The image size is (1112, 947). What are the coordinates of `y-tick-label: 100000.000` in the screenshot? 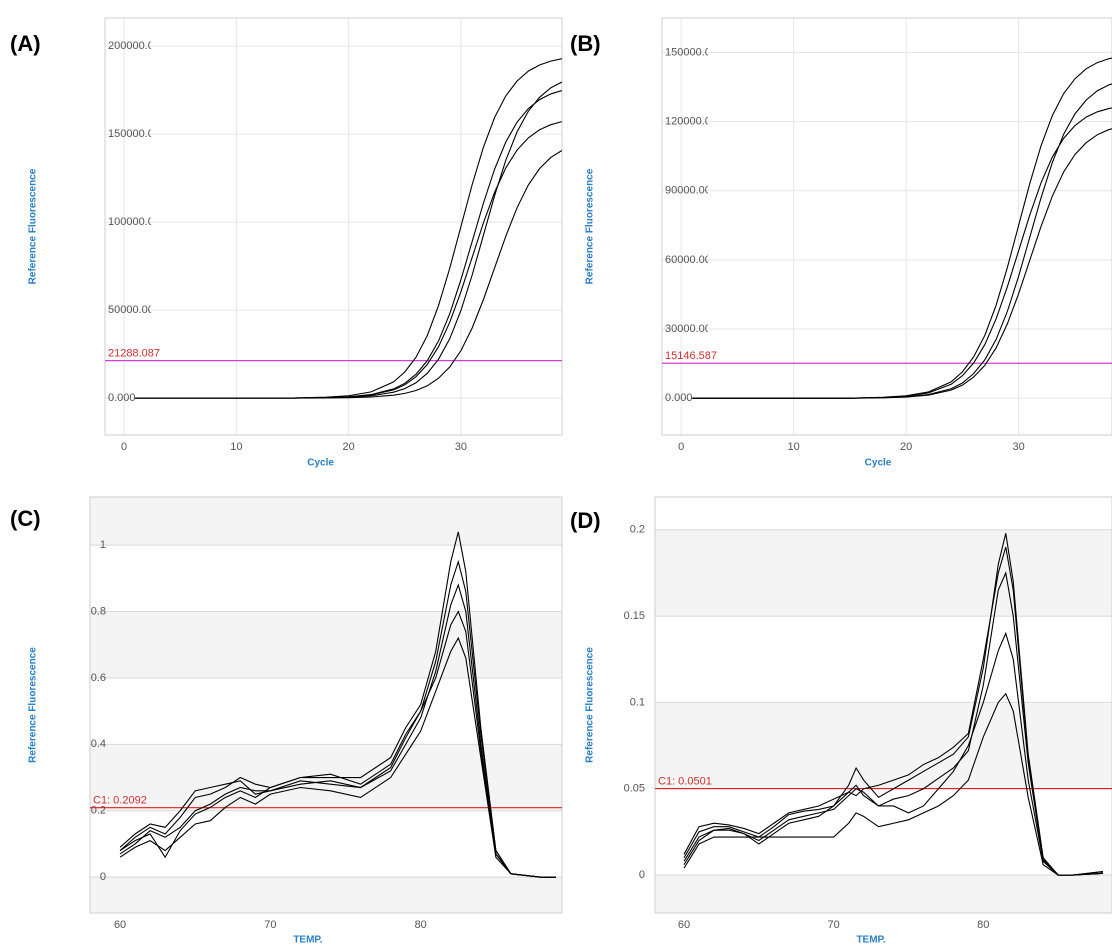 It's located at (137, 222).